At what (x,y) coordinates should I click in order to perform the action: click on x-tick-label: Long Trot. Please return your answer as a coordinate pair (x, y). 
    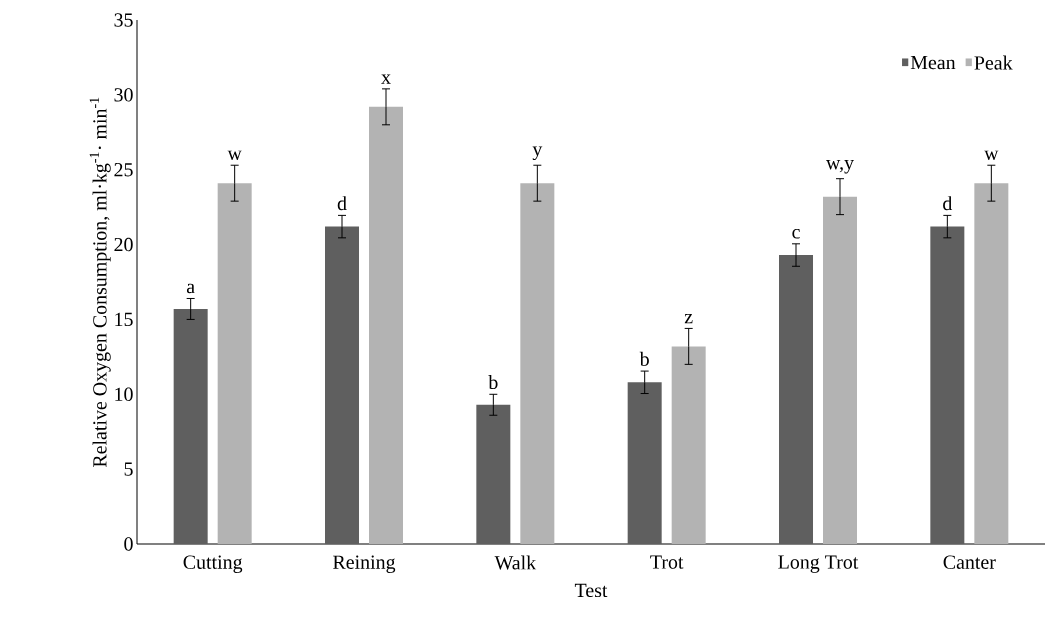
    Looking at the image, I should click on (818, 564).